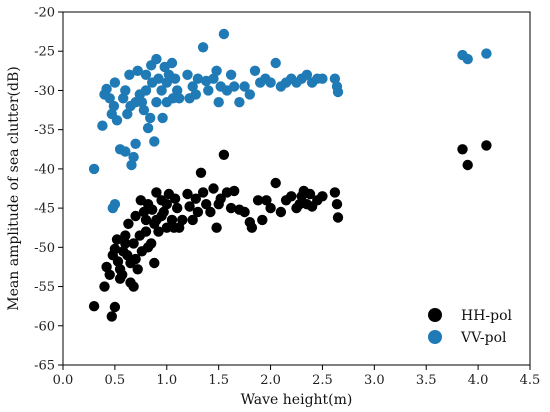  Describe the element at coordinates (487, 316) in the screenshot. I see `legend-label-hh-pol: HH-pol` at that location.